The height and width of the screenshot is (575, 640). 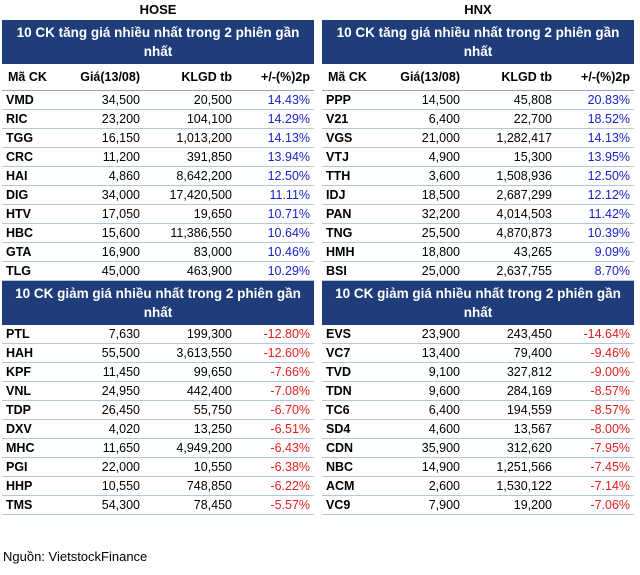 What do you see at coordinates (34, 271) in the screenshot?
I see `stock-symbol: TLG` at bounding box center [34, 271].